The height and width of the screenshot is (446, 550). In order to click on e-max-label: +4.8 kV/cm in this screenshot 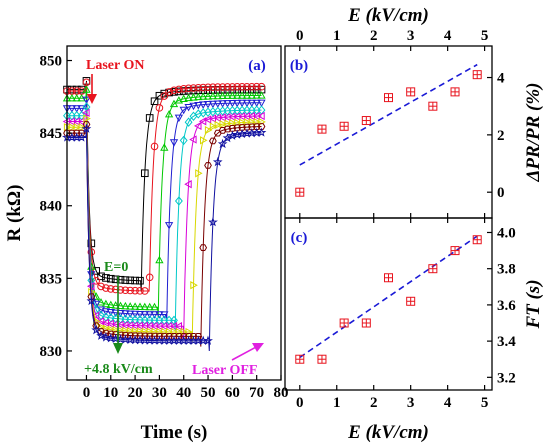, I will do `click(118, 369)`.